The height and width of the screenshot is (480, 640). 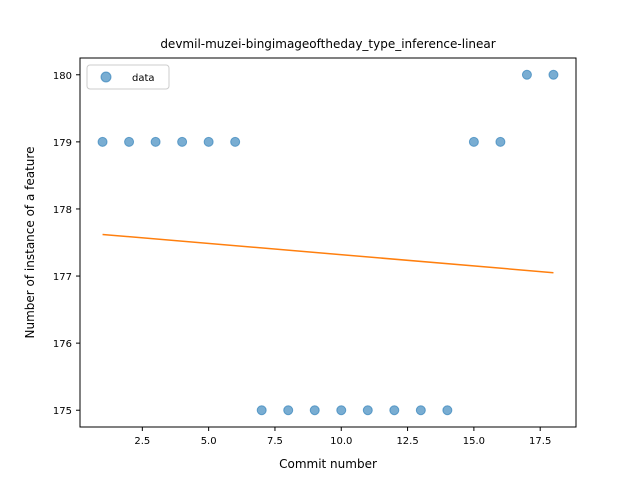 I want to click on legend: data, so click(x=128, y=77).